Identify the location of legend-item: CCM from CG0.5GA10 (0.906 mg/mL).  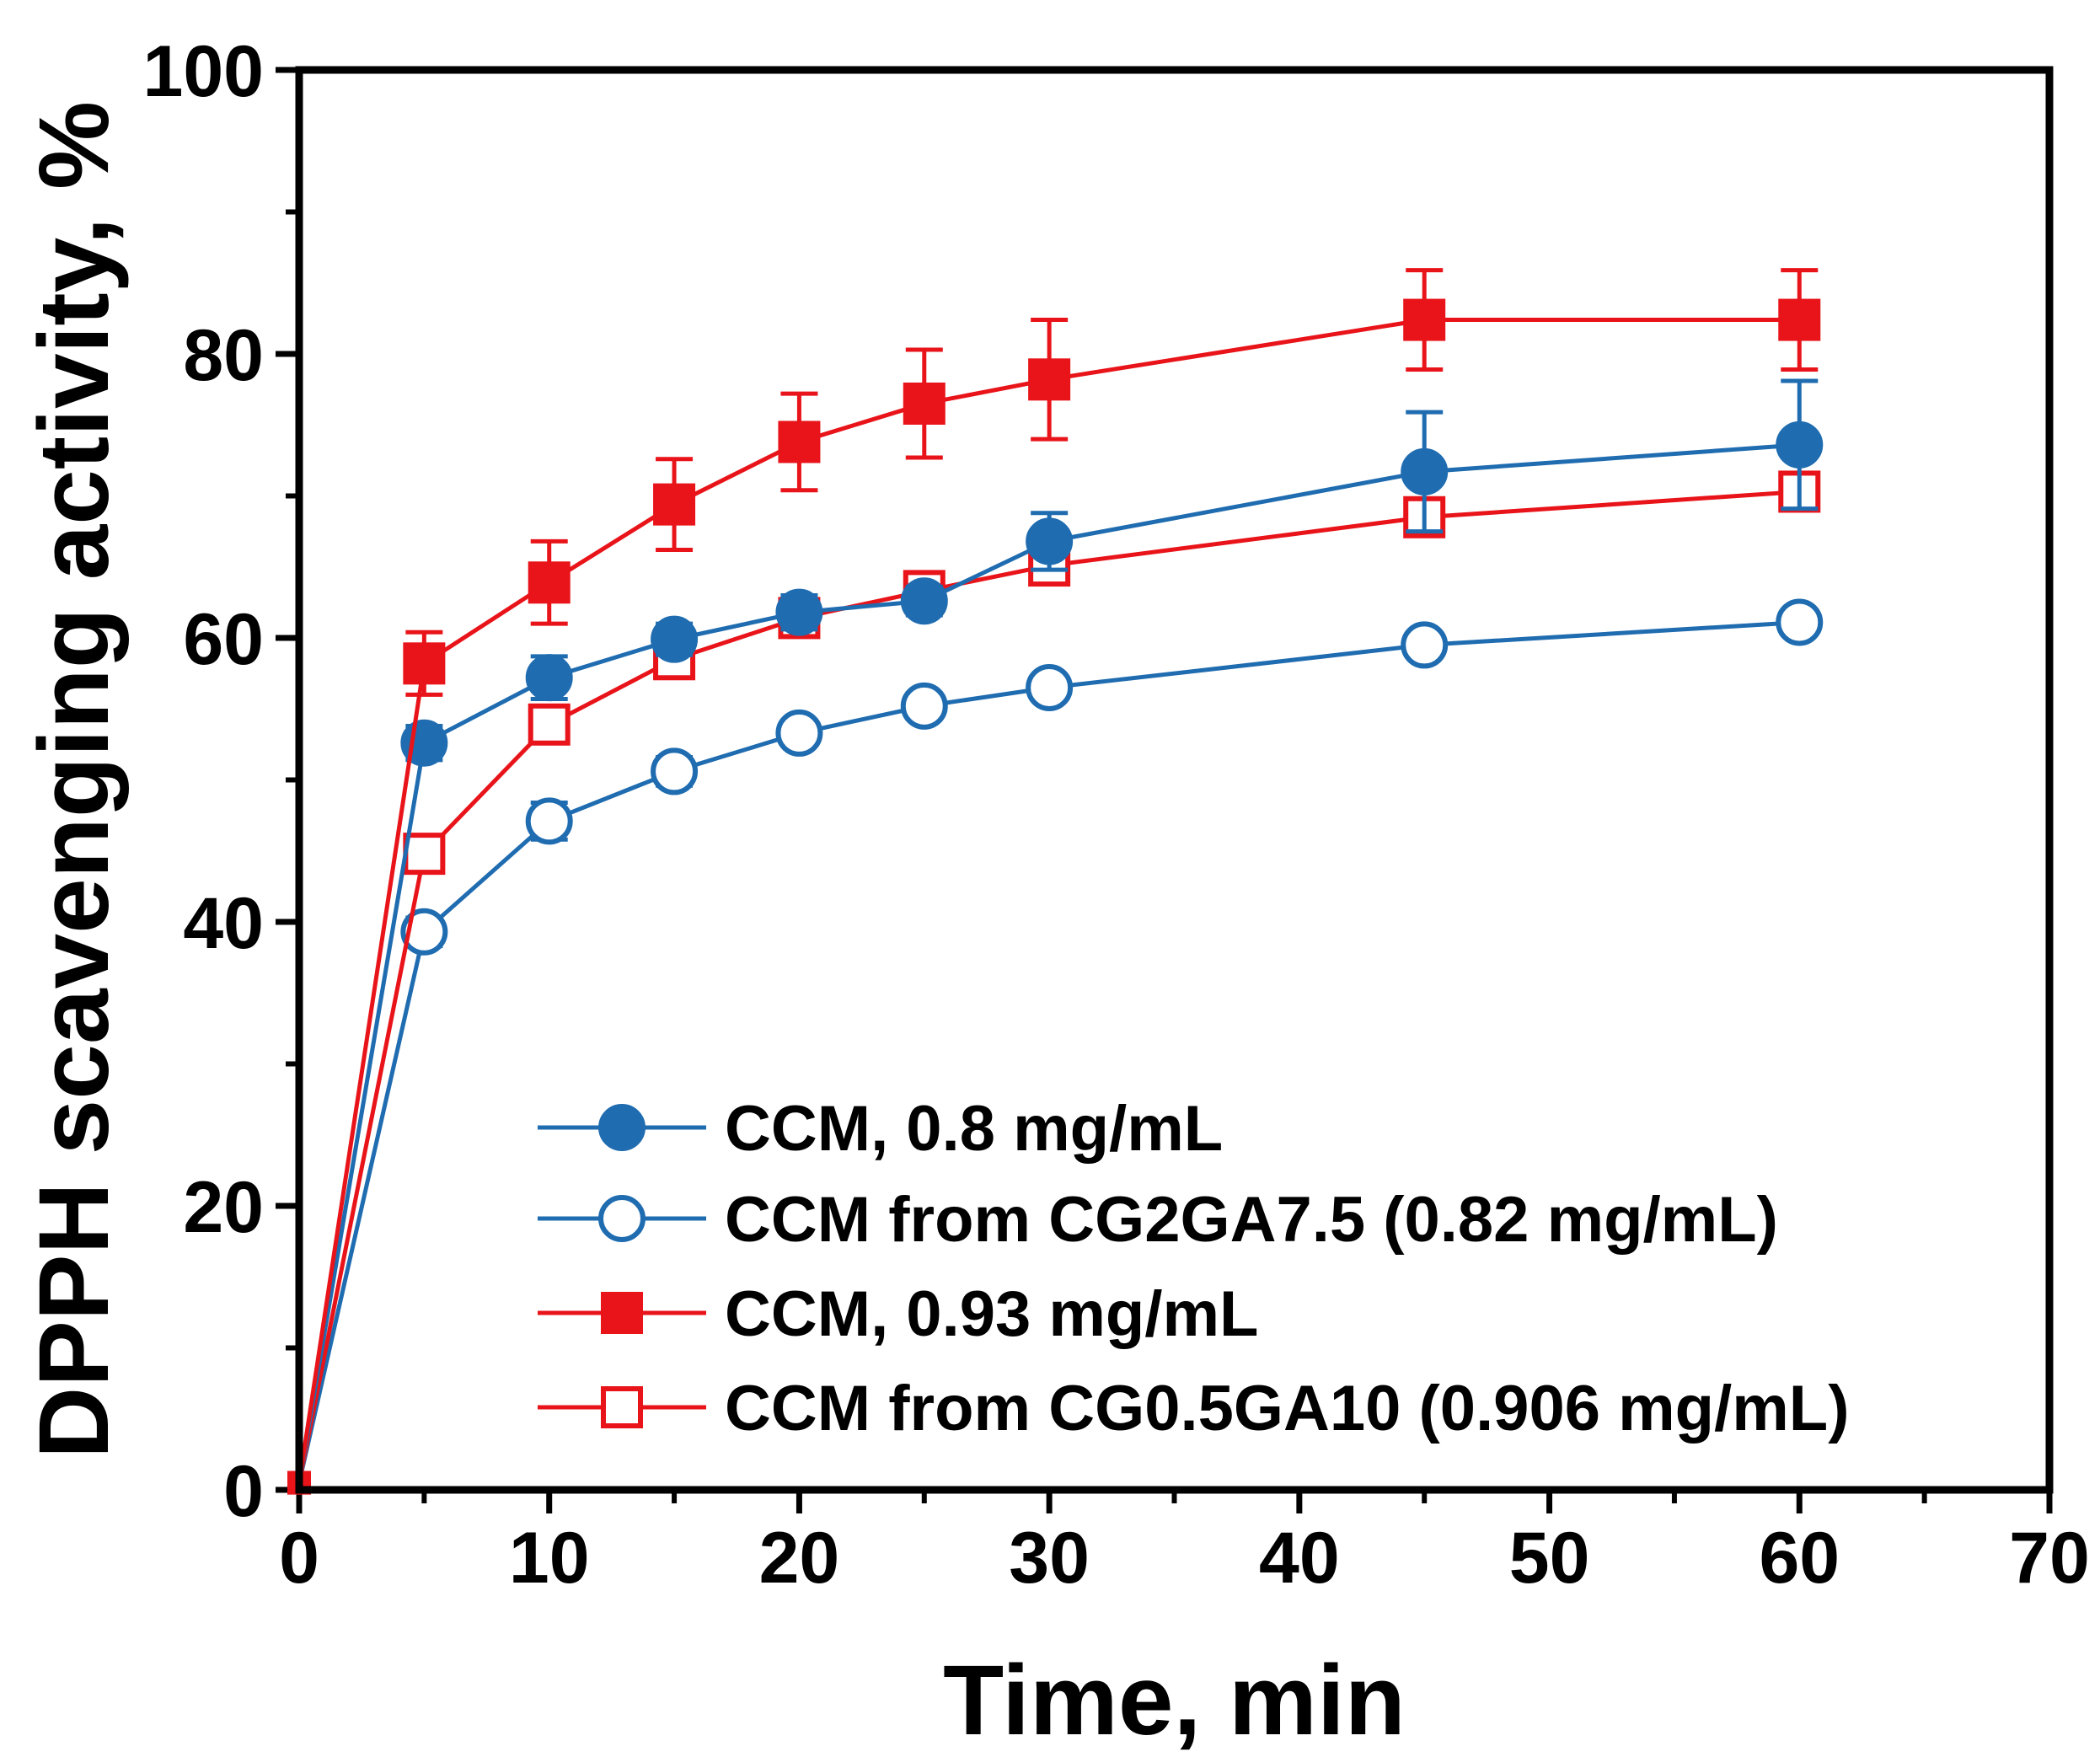
(1194, 1408).